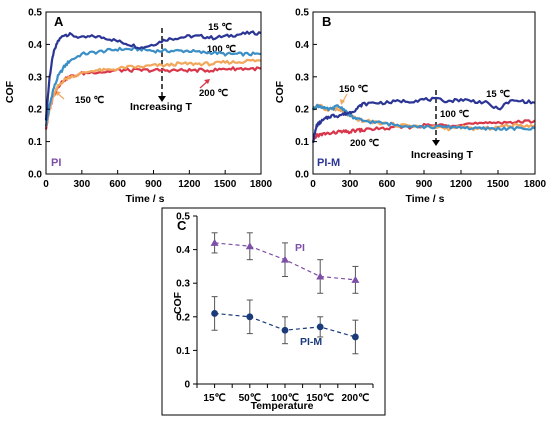 The width and height of the screenshot is (550, 421). What do you see at coordinates (342, 102) in the screenshot?
I see `panel-b-pointer-150-head` at bounding box center [342, 102].